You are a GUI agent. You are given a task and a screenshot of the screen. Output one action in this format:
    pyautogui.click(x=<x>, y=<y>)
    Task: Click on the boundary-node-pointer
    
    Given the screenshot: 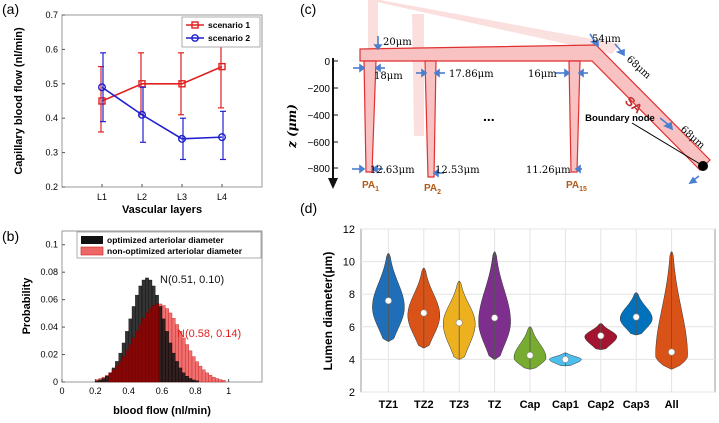 What is the action you would take?
    pyautogui.click(x=666, y=143)
    